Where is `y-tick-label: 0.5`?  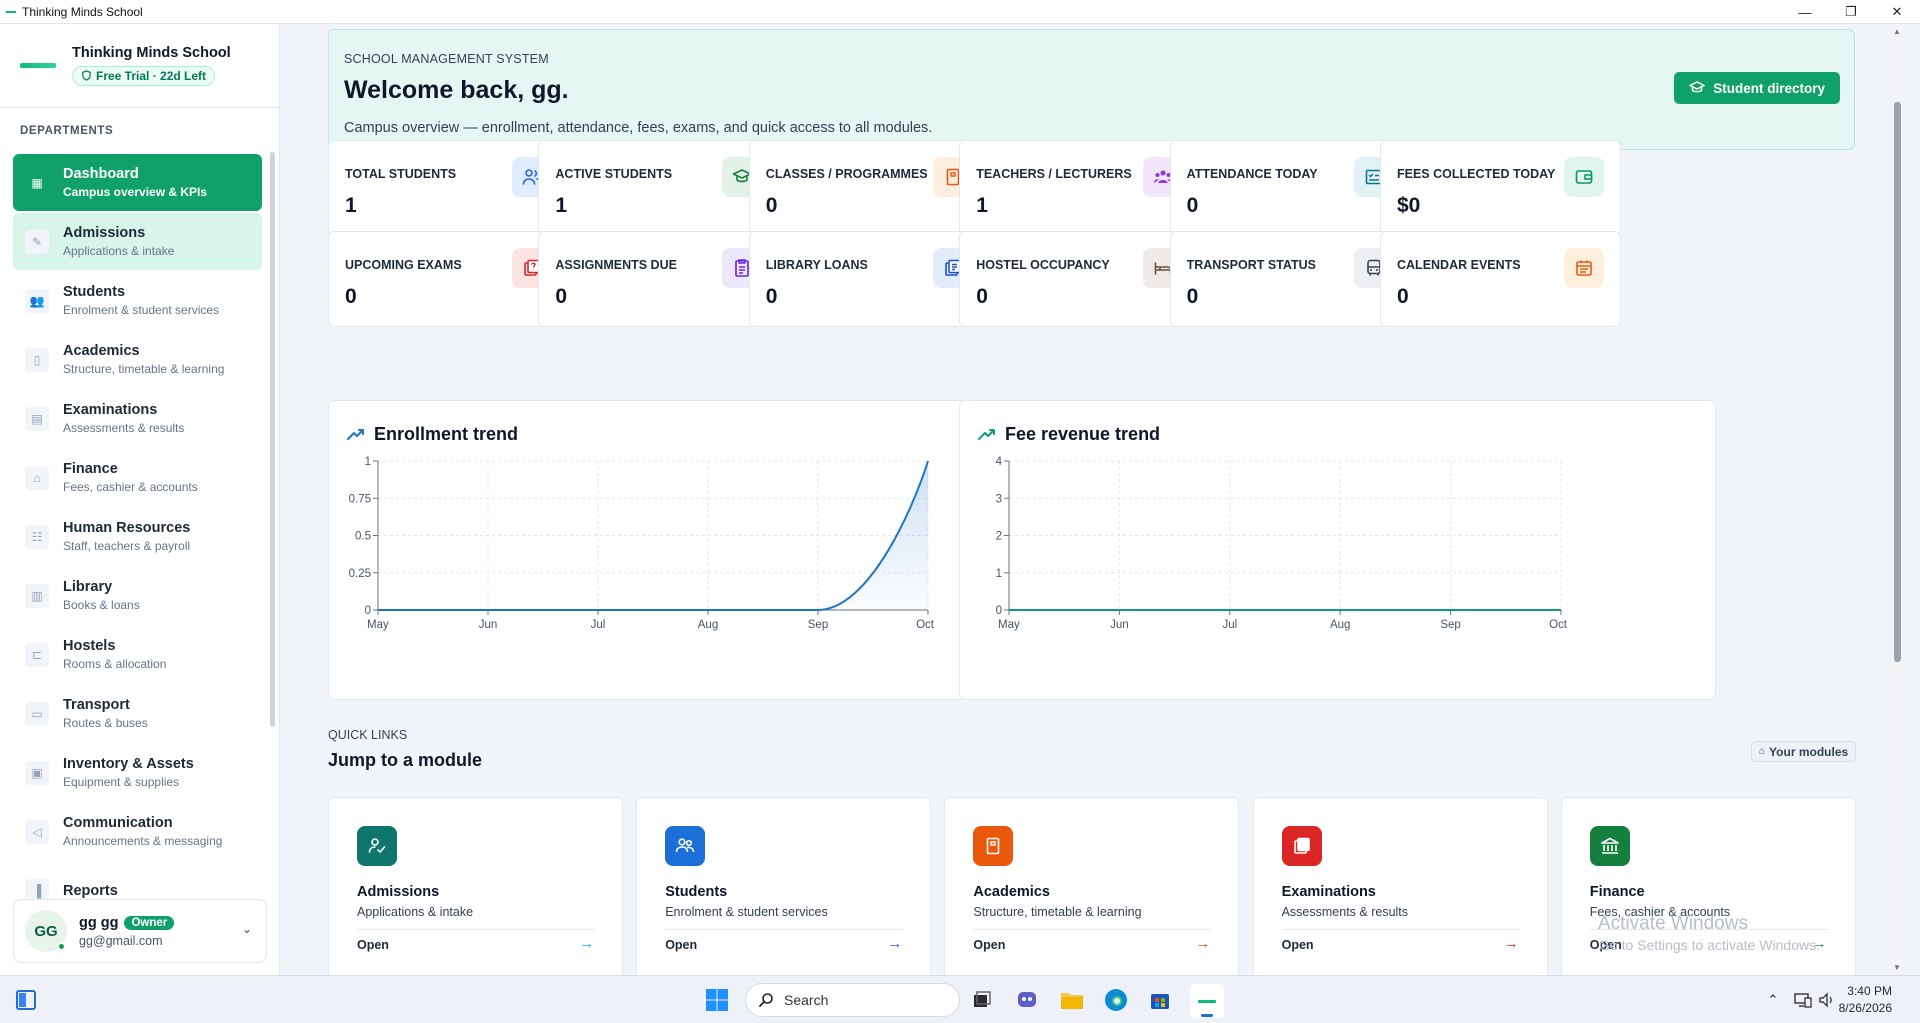 y-tick-label: 0.5 is located at coordinates (363, 537).